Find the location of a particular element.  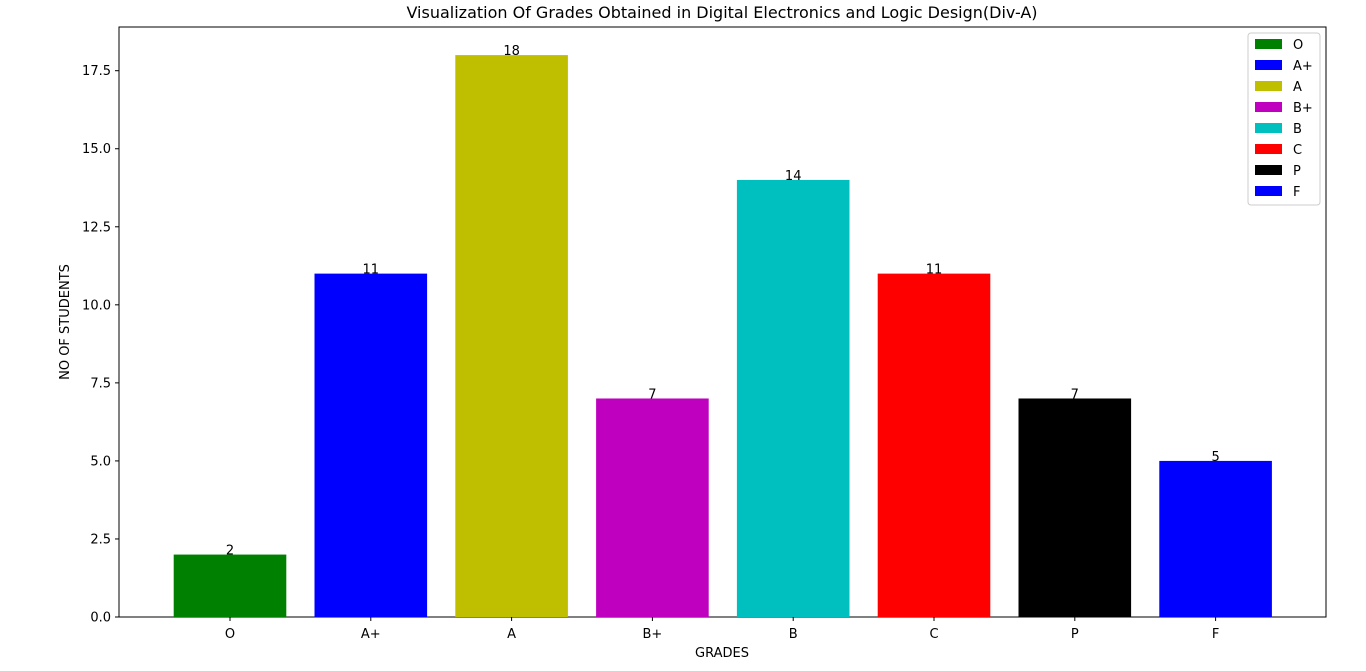

legend-label: O is located at coordinates (1298, 45).